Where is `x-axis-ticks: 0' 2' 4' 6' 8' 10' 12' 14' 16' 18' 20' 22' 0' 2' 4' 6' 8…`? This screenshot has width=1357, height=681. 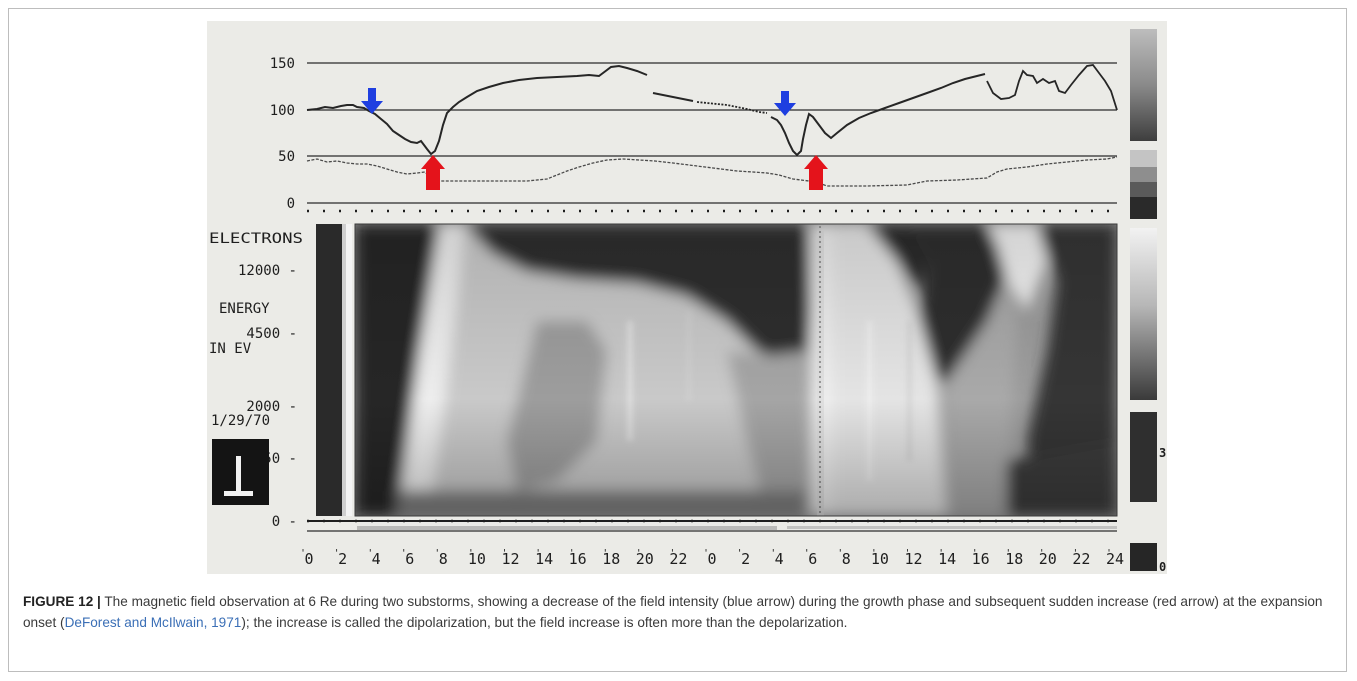
x-axis-ticks: 0' 2' 4' 6' 8' 10' 12' 14' 16' 18' 20' 22' 0' 2' 4' 6' 8… is located at coordinates (712, 558).